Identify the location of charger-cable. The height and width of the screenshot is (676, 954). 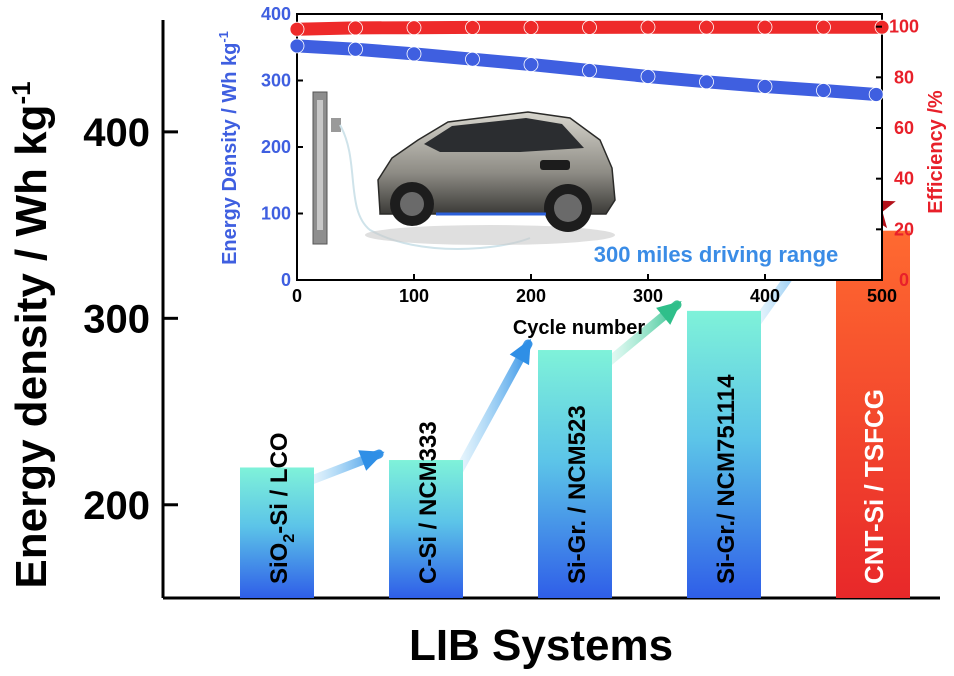
(435, 187).